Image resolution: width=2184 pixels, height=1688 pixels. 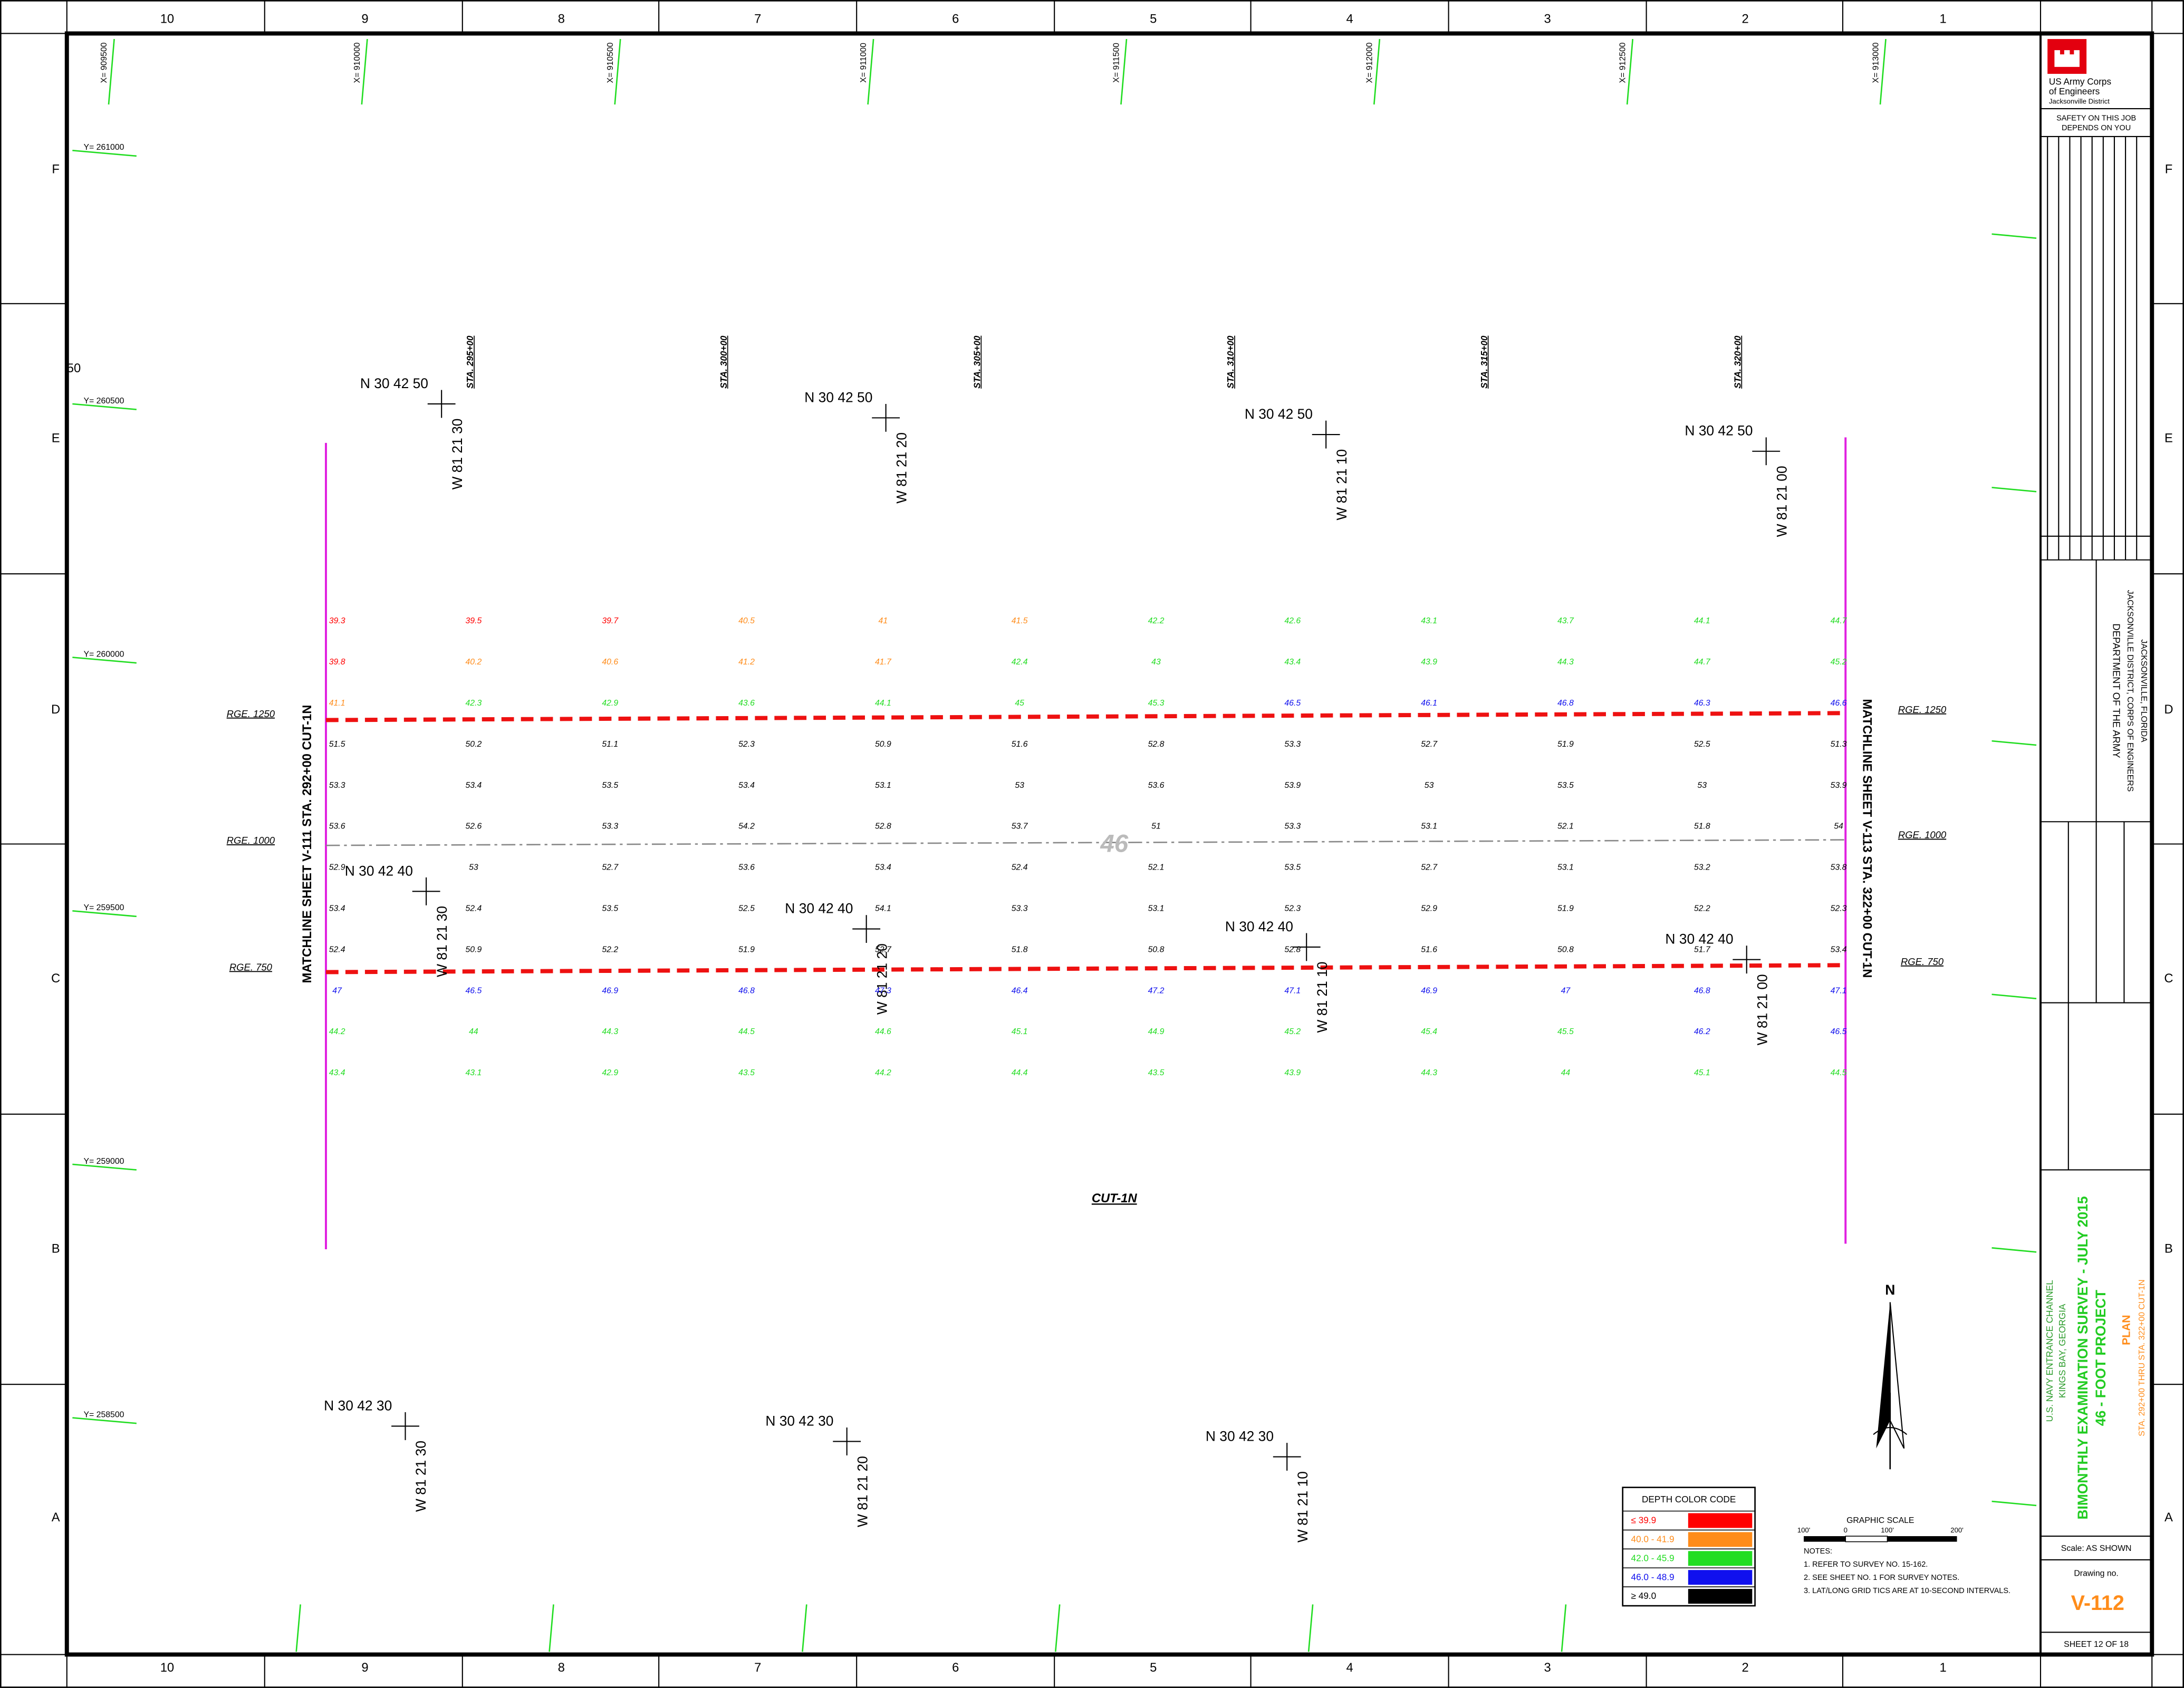 I want to click on sounding: 46.5, so click(x=1292, y=704).